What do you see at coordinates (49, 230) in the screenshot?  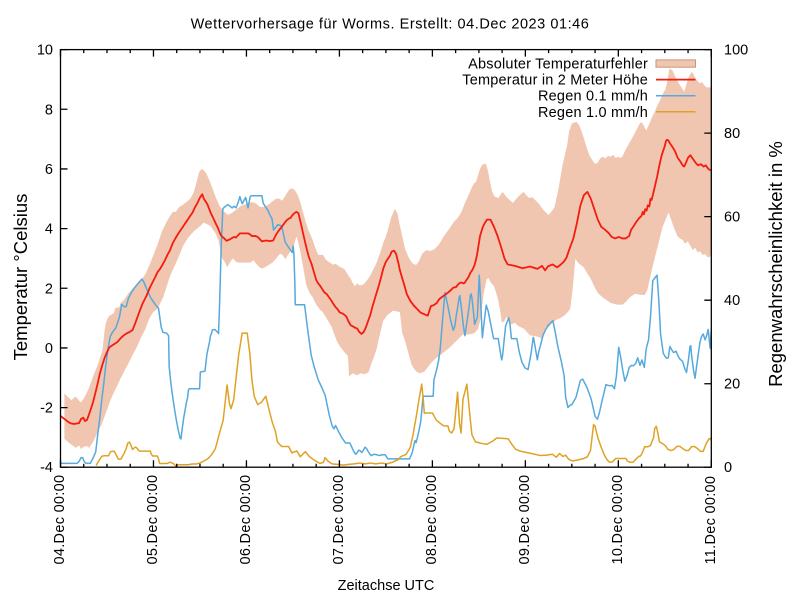 I see `svg-text: 4` at bounding box center [49, 230].